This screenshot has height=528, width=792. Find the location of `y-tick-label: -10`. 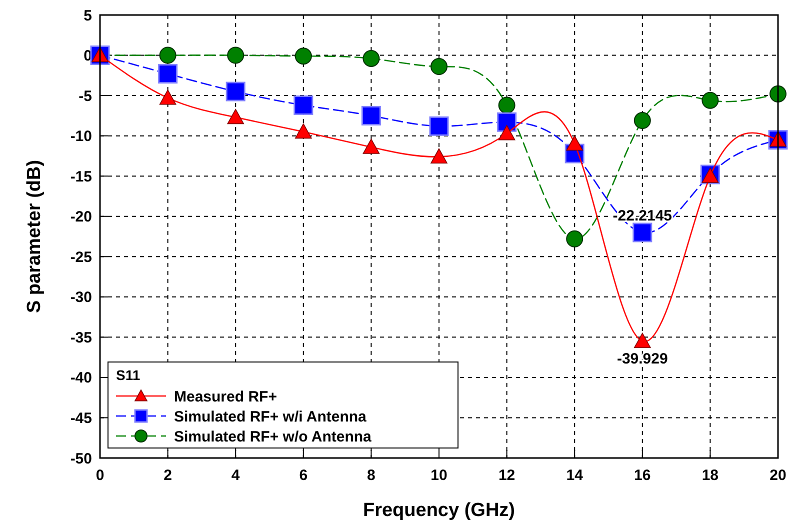

y-tick-label: -10 is located at coordinates (81, 137).